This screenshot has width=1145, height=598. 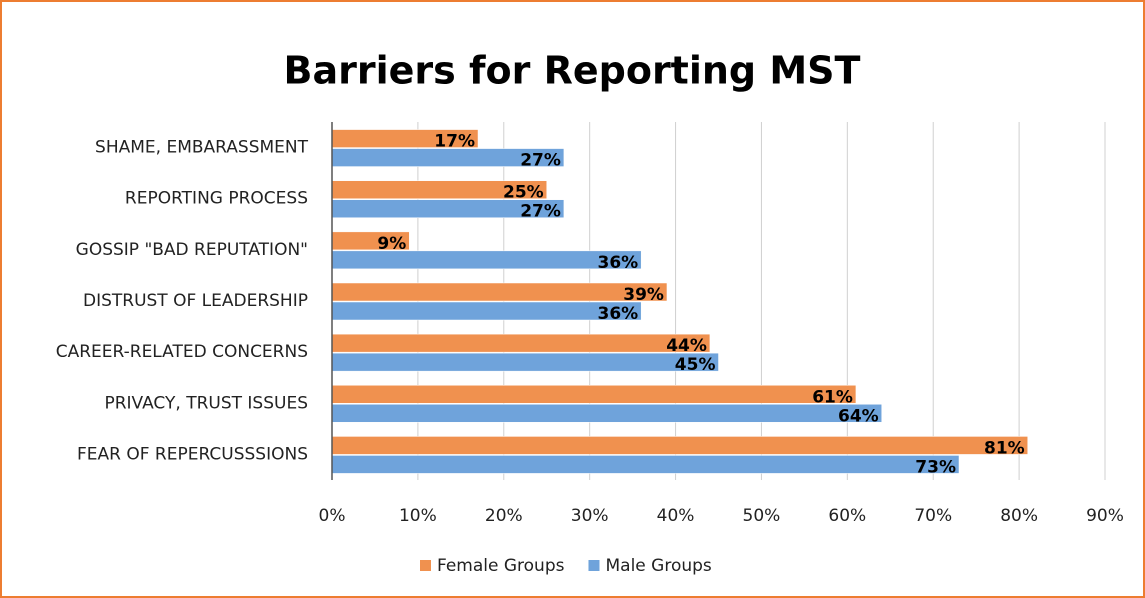 What do you see at coordinates (858, 416) in the screenshot?
I see `data-label: 64%` at bounding box center [858, 416].